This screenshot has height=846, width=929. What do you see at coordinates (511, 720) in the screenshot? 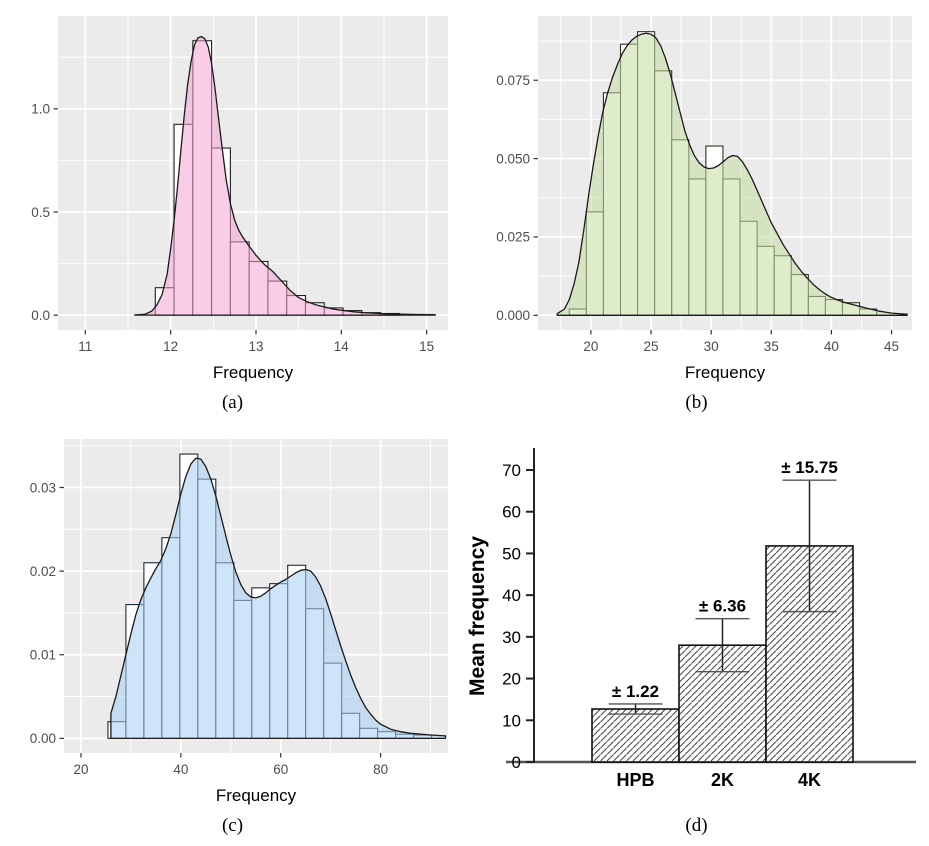
I see `y-tick-label: 10` at bounding box center [511, 720].